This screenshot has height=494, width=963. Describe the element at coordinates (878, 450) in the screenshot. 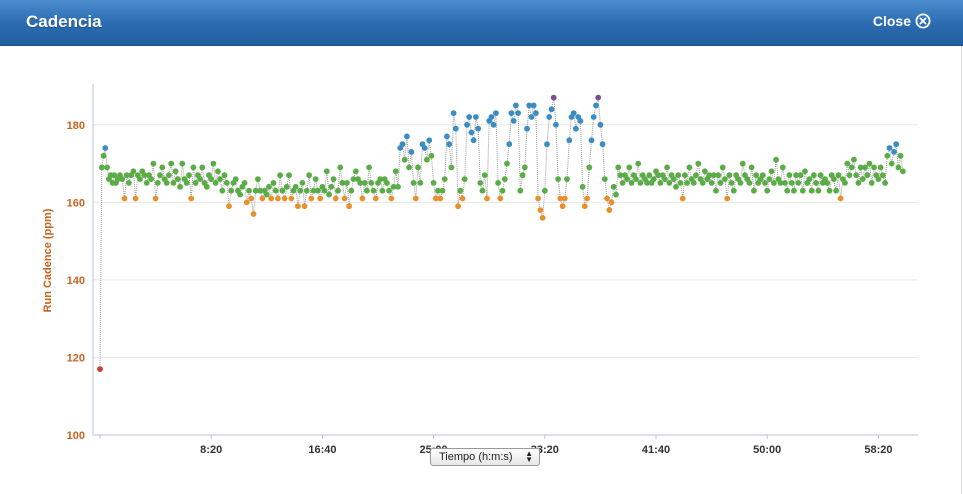

I see `x-tick-label: 58:20` at that location.